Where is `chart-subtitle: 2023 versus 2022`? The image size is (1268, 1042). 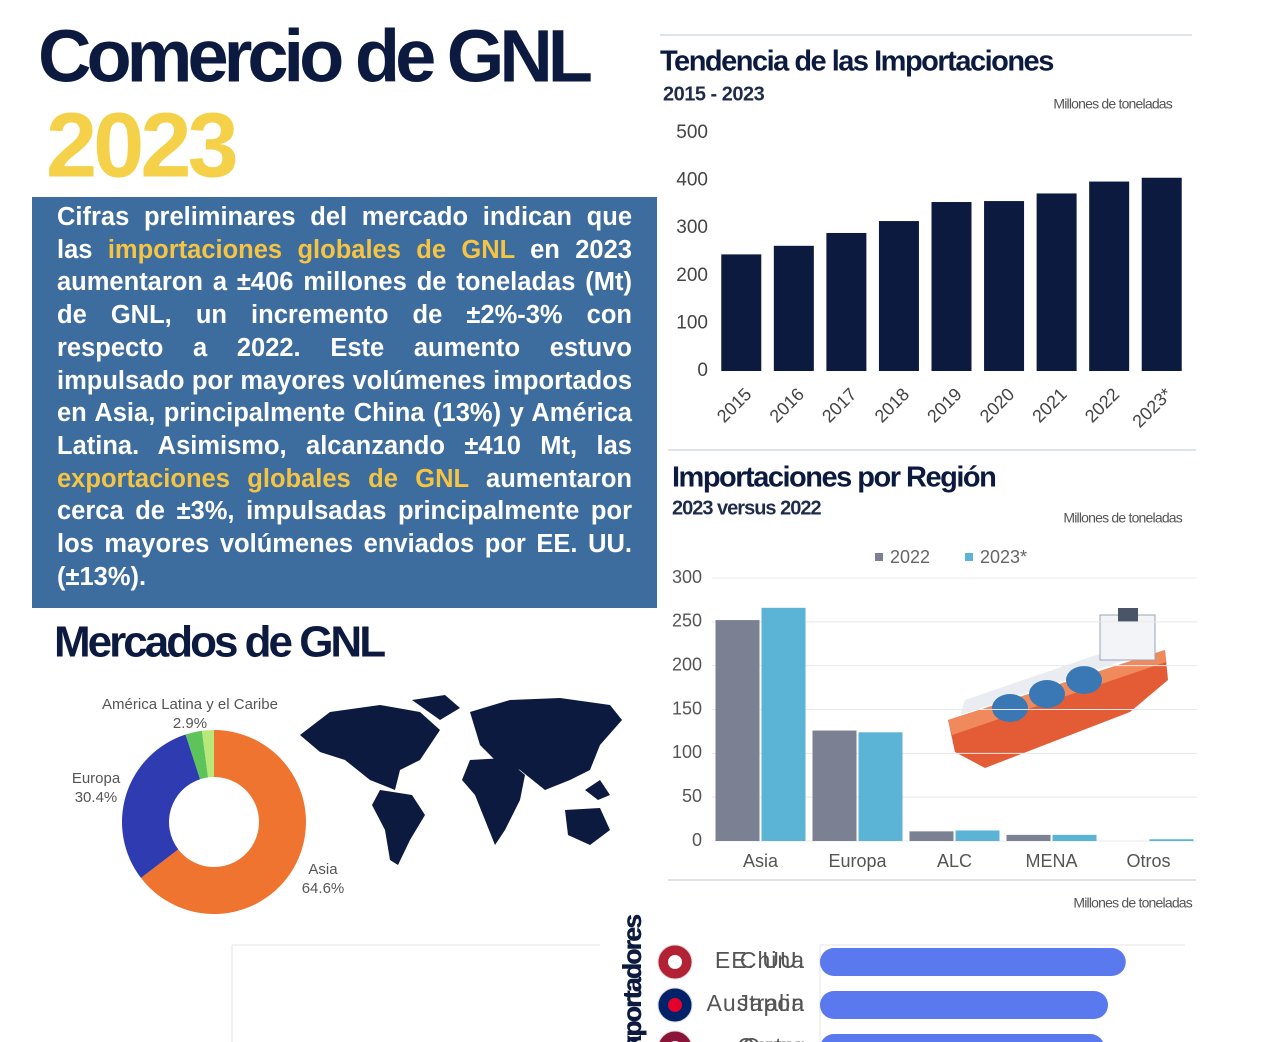
chart-subtitle: 2023 versus 2022 is located at coordinates (746, 508).